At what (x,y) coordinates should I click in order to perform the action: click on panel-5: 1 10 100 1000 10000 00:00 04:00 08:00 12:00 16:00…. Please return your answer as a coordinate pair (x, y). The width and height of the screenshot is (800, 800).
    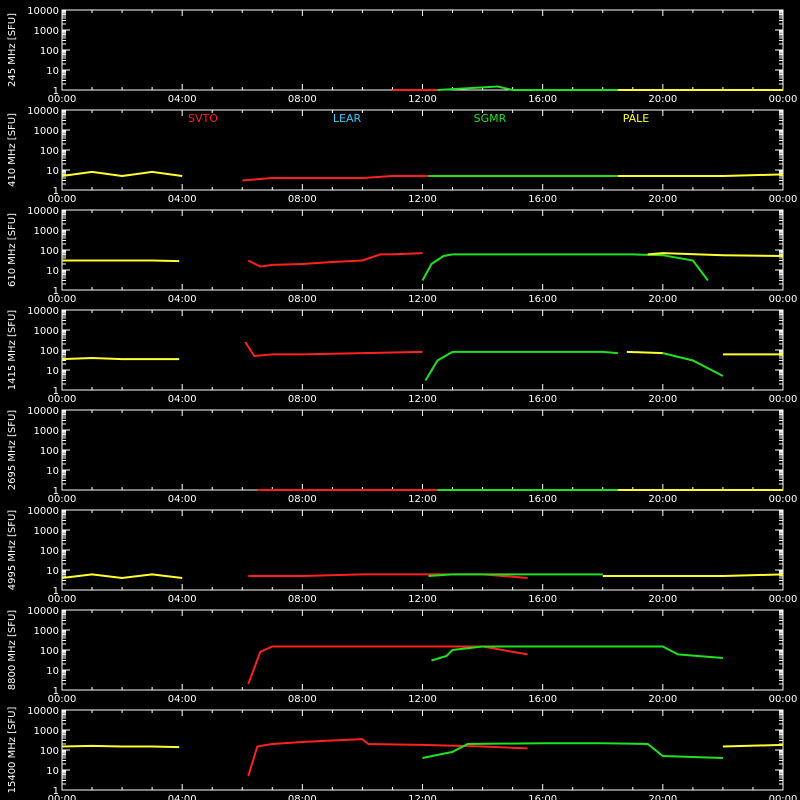
    Looking at the image, I should click on (402, 455).